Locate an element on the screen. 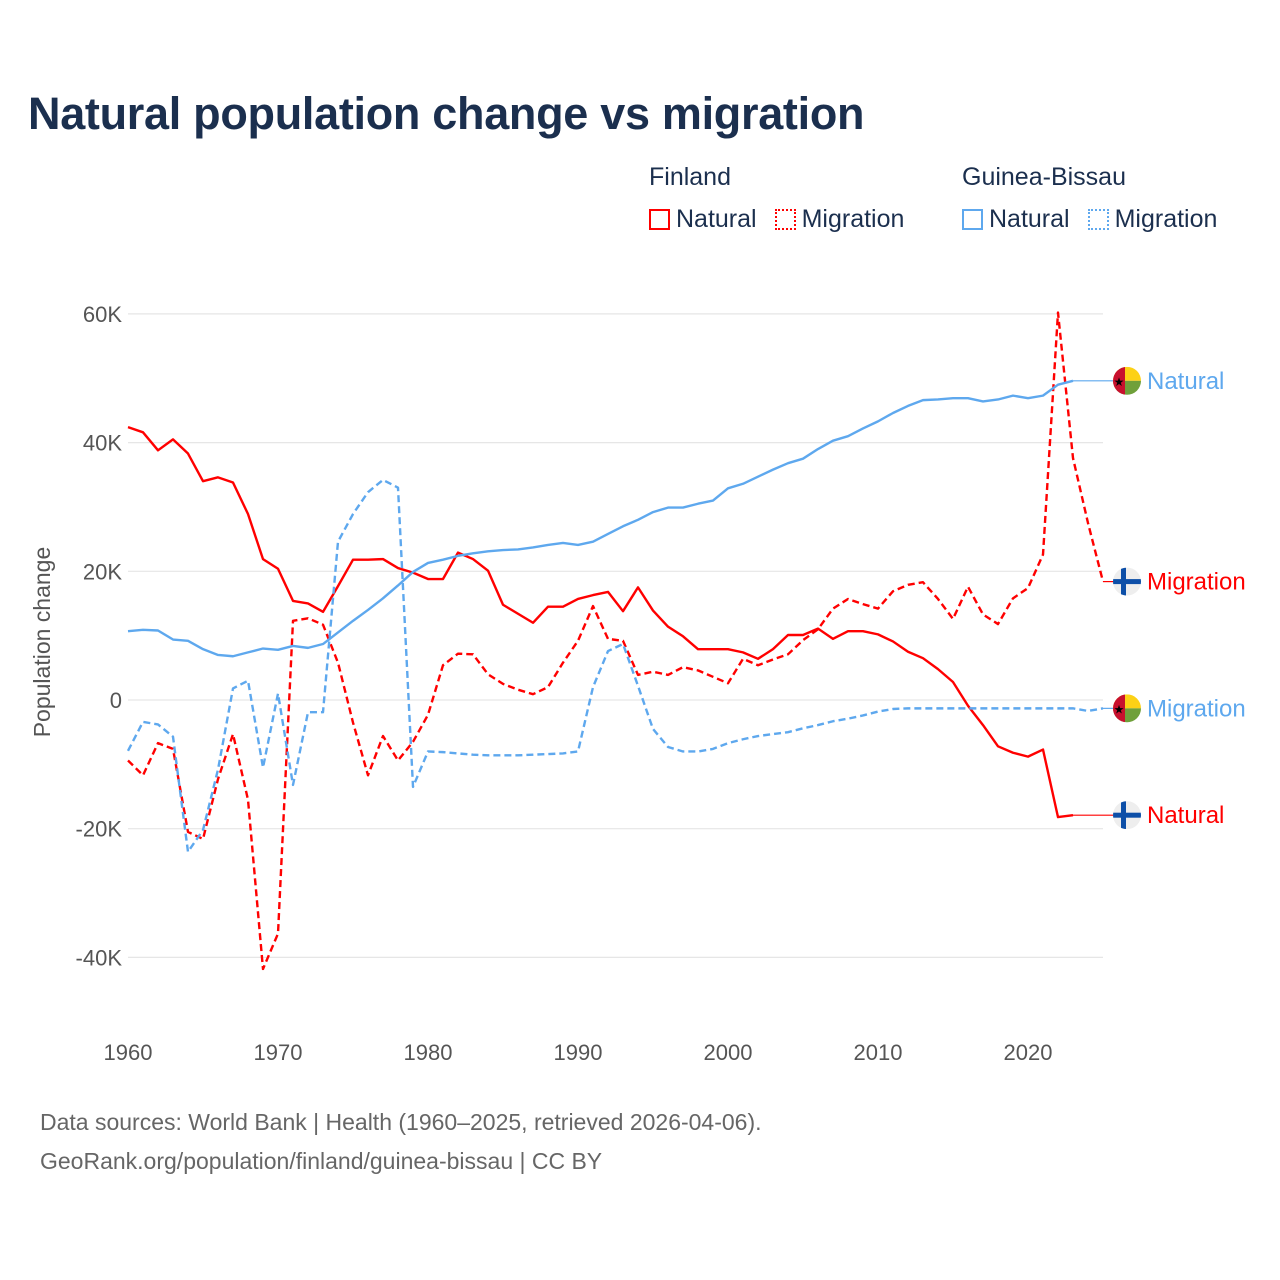  legend-finland-migration: Migration is located at coordinates (839, 219).